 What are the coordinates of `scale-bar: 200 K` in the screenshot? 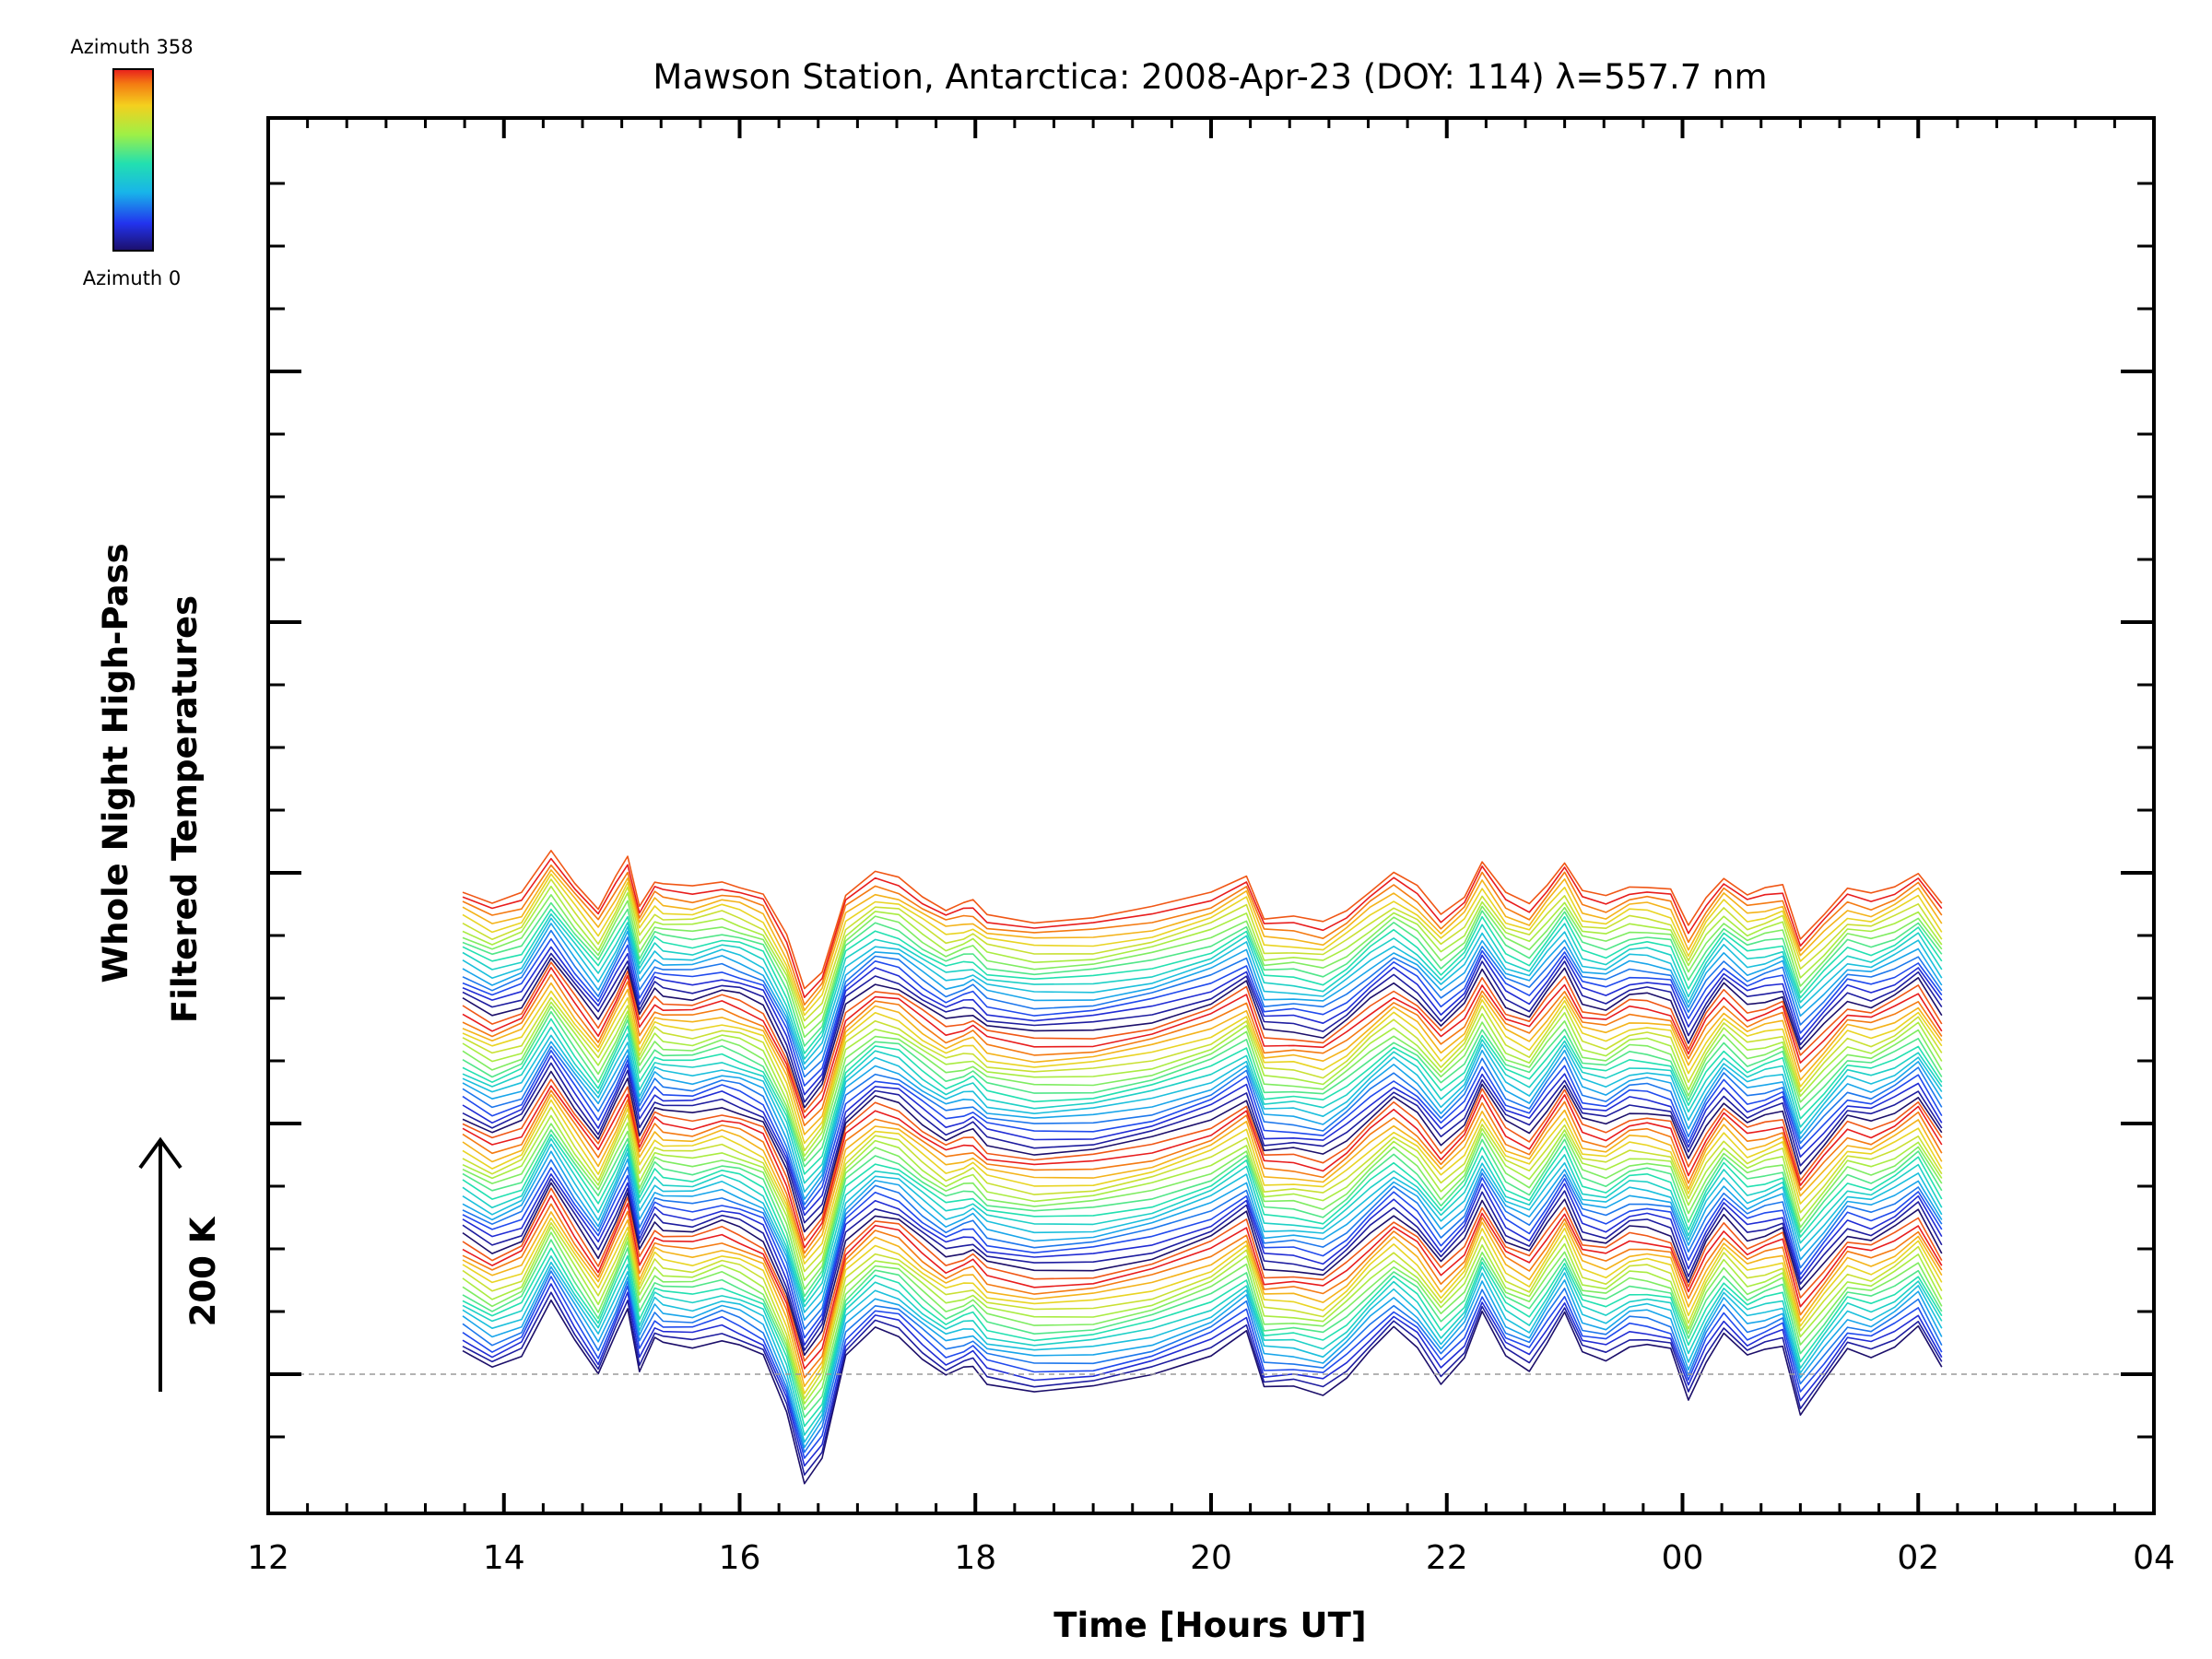 It's located at (180, 1264).